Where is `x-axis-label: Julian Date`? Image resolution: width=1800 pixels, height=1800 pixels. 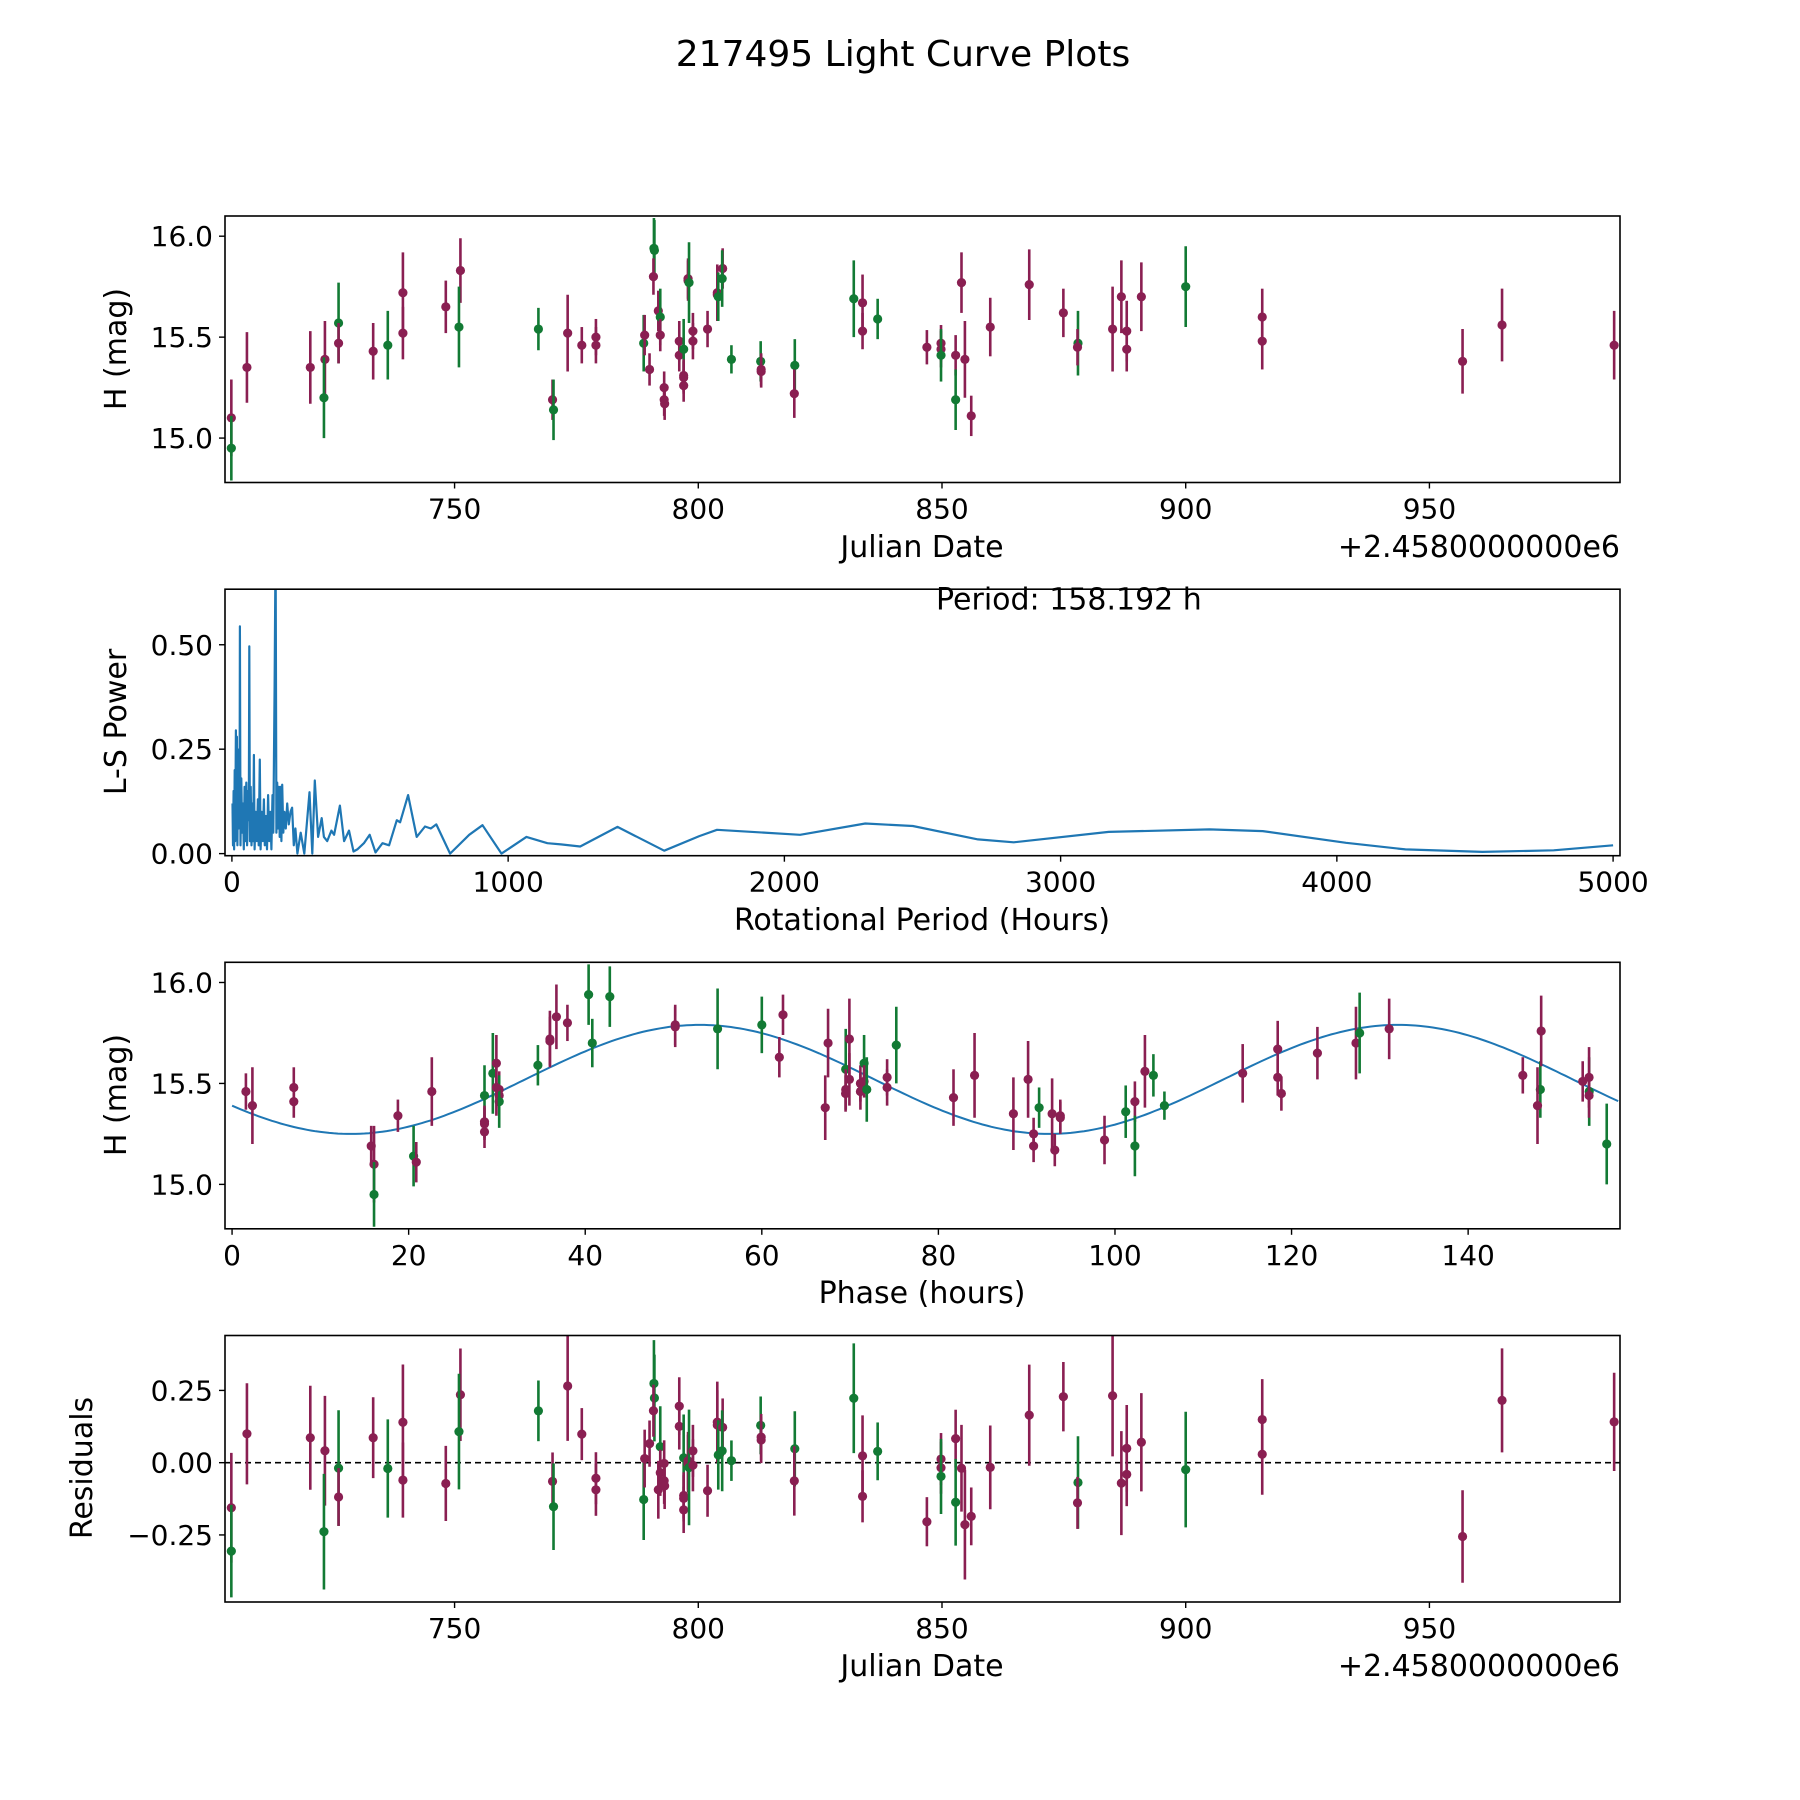
x-axis-label: Julian Date is located at coordinates (920, 547).